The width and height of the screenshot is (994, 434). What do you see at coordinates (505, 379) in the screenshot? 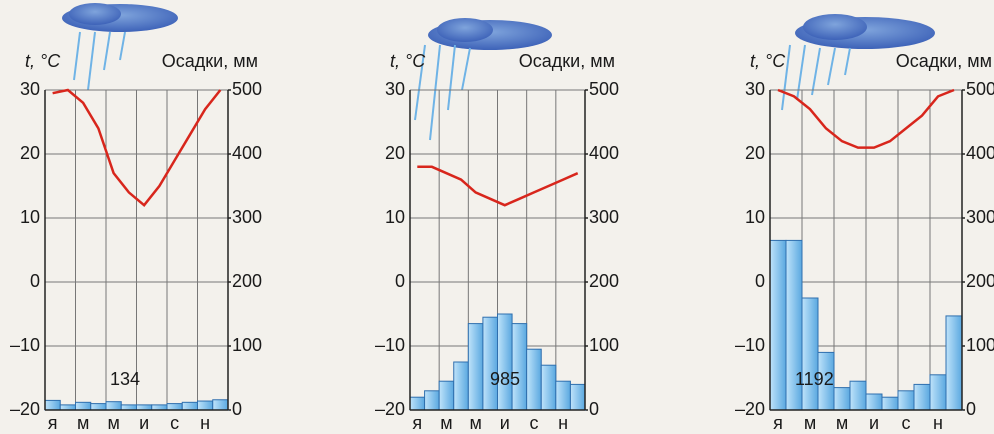
I see `annual-precipitation: 985` at bounding box center [505, 379].